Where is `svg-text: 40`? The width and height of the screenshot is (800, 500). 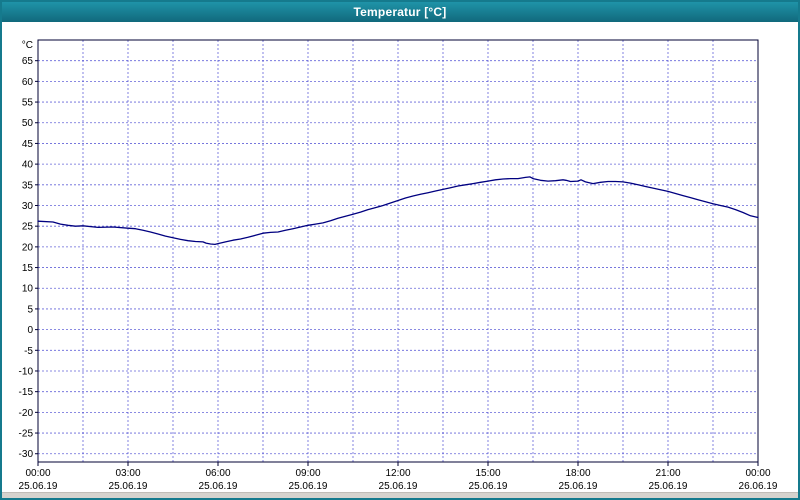
svg-text: 40 is located at coordinates (28, 165).